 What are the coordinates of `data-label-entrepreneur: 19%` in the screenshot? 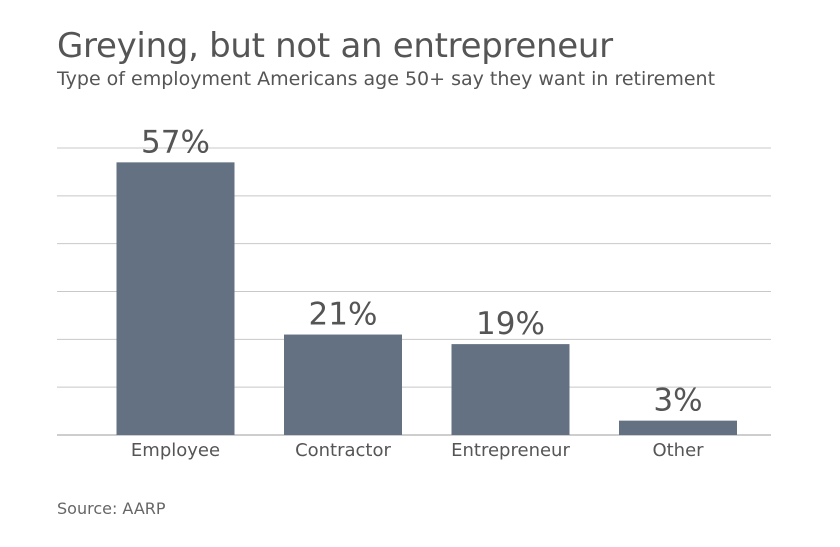 It's located at (510, 324).